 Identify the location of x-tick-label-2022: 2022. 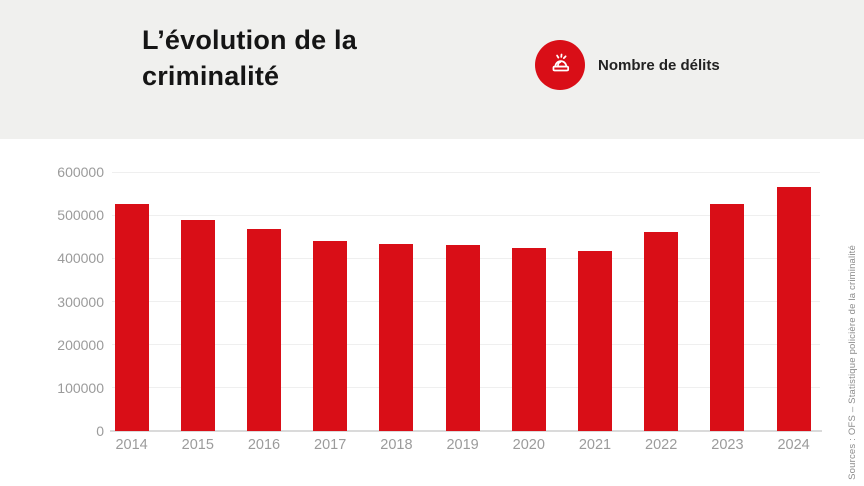
(661, 445).